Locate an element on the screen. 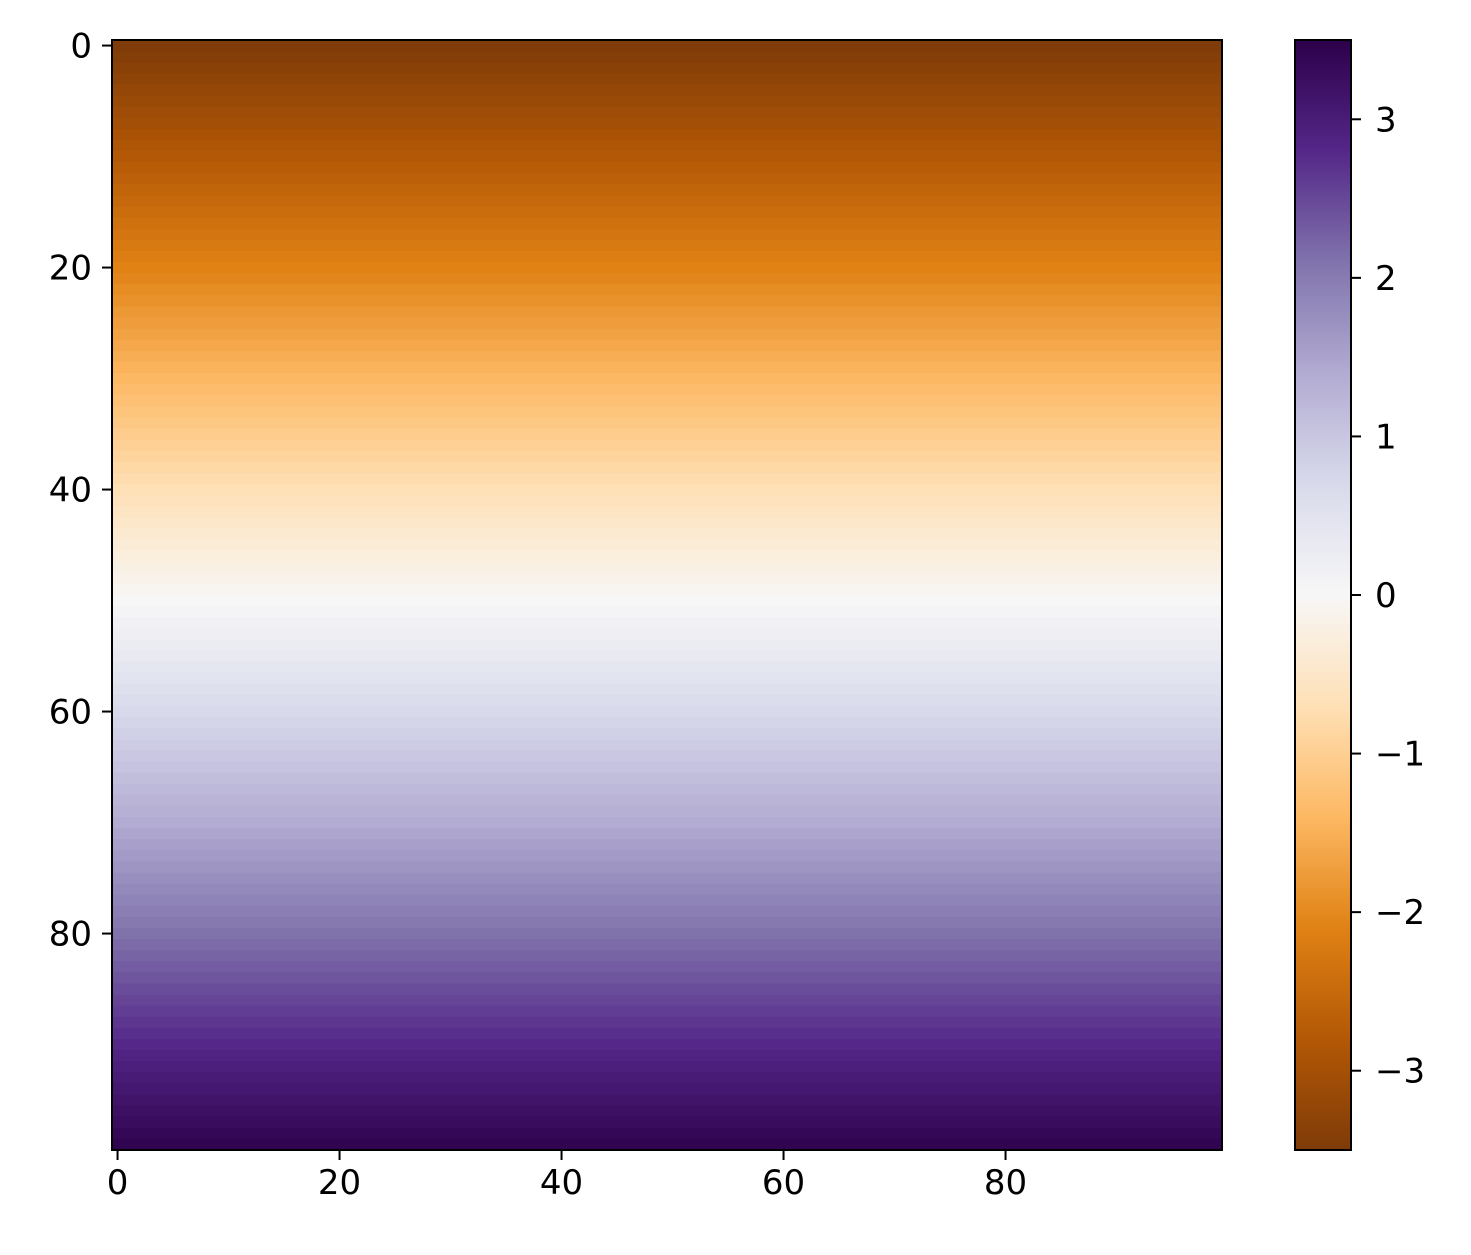  colorbar is located at coordinates (1323, 595).